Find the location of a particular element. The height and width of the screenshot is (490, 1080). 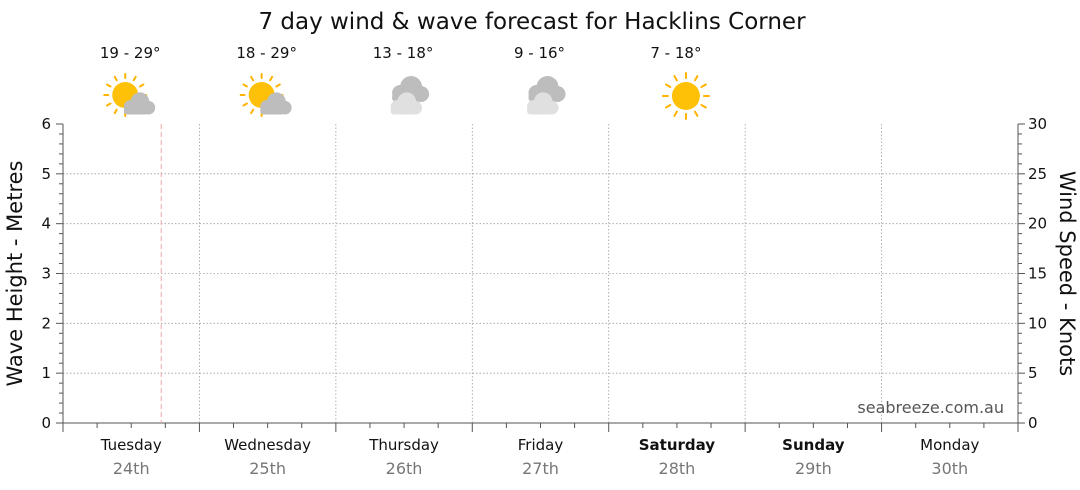

right-tick-label: 25 is located at coordinates (1037, 174).